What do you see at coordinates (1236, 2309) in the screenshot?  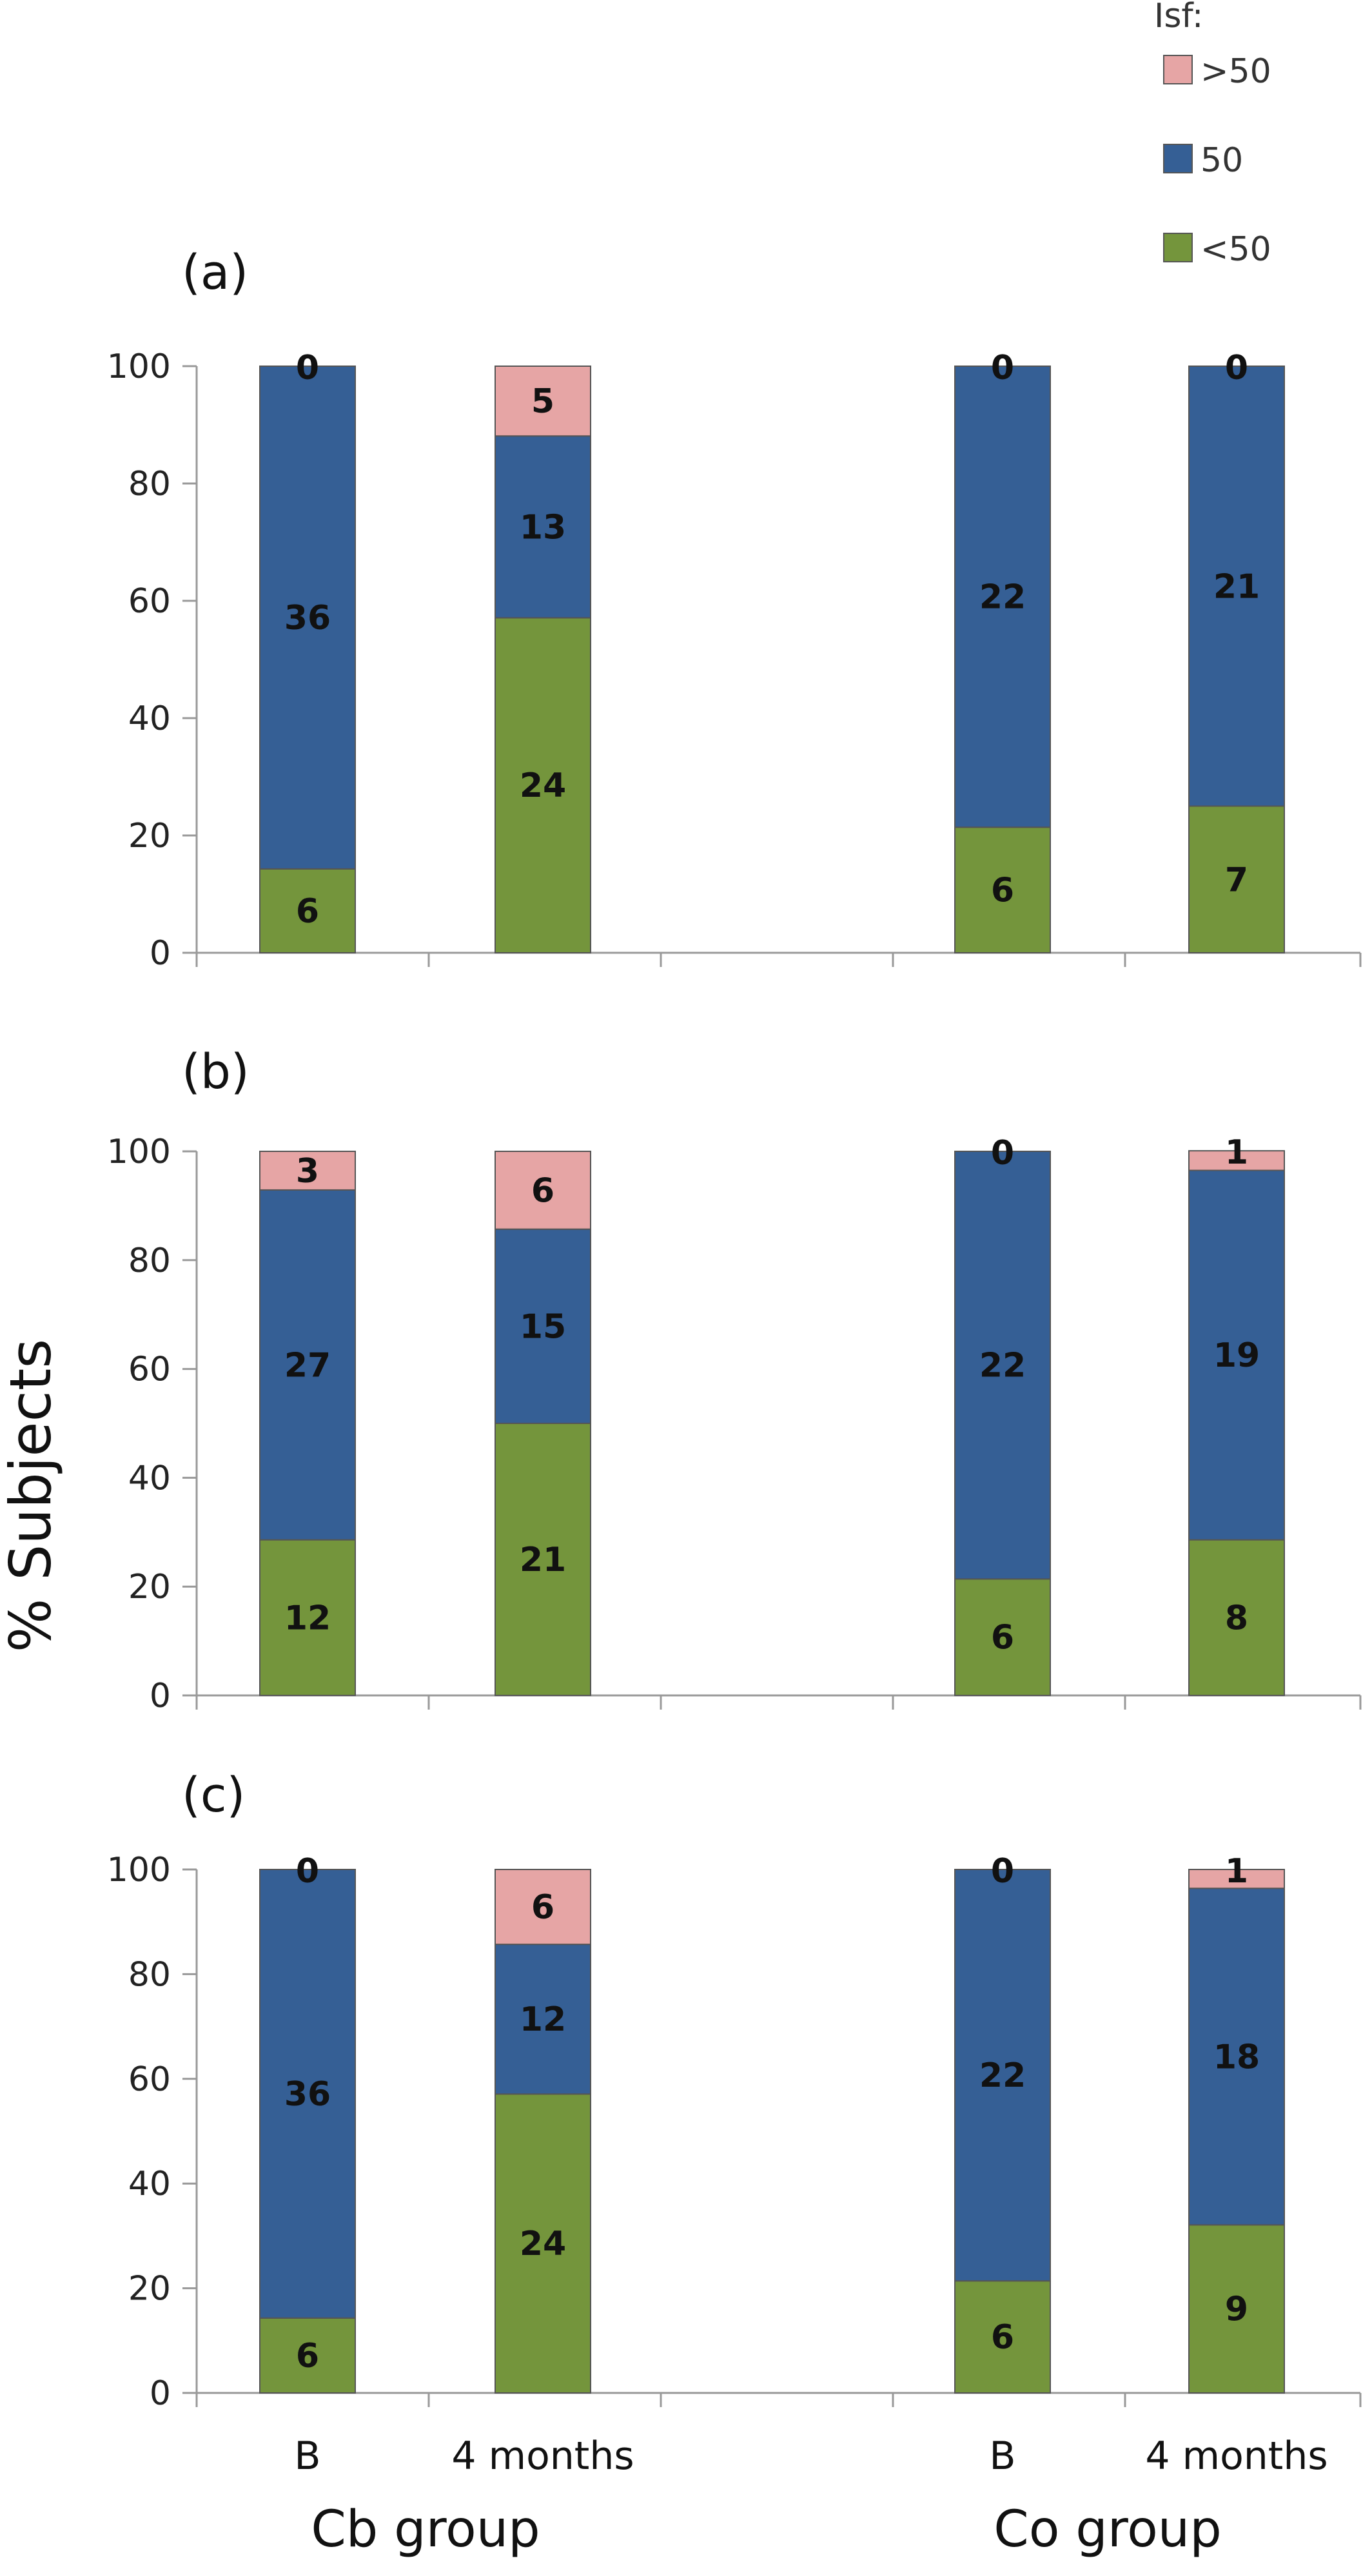 I see `bar-data-label: 9` at bounding box center [1236, 2309].